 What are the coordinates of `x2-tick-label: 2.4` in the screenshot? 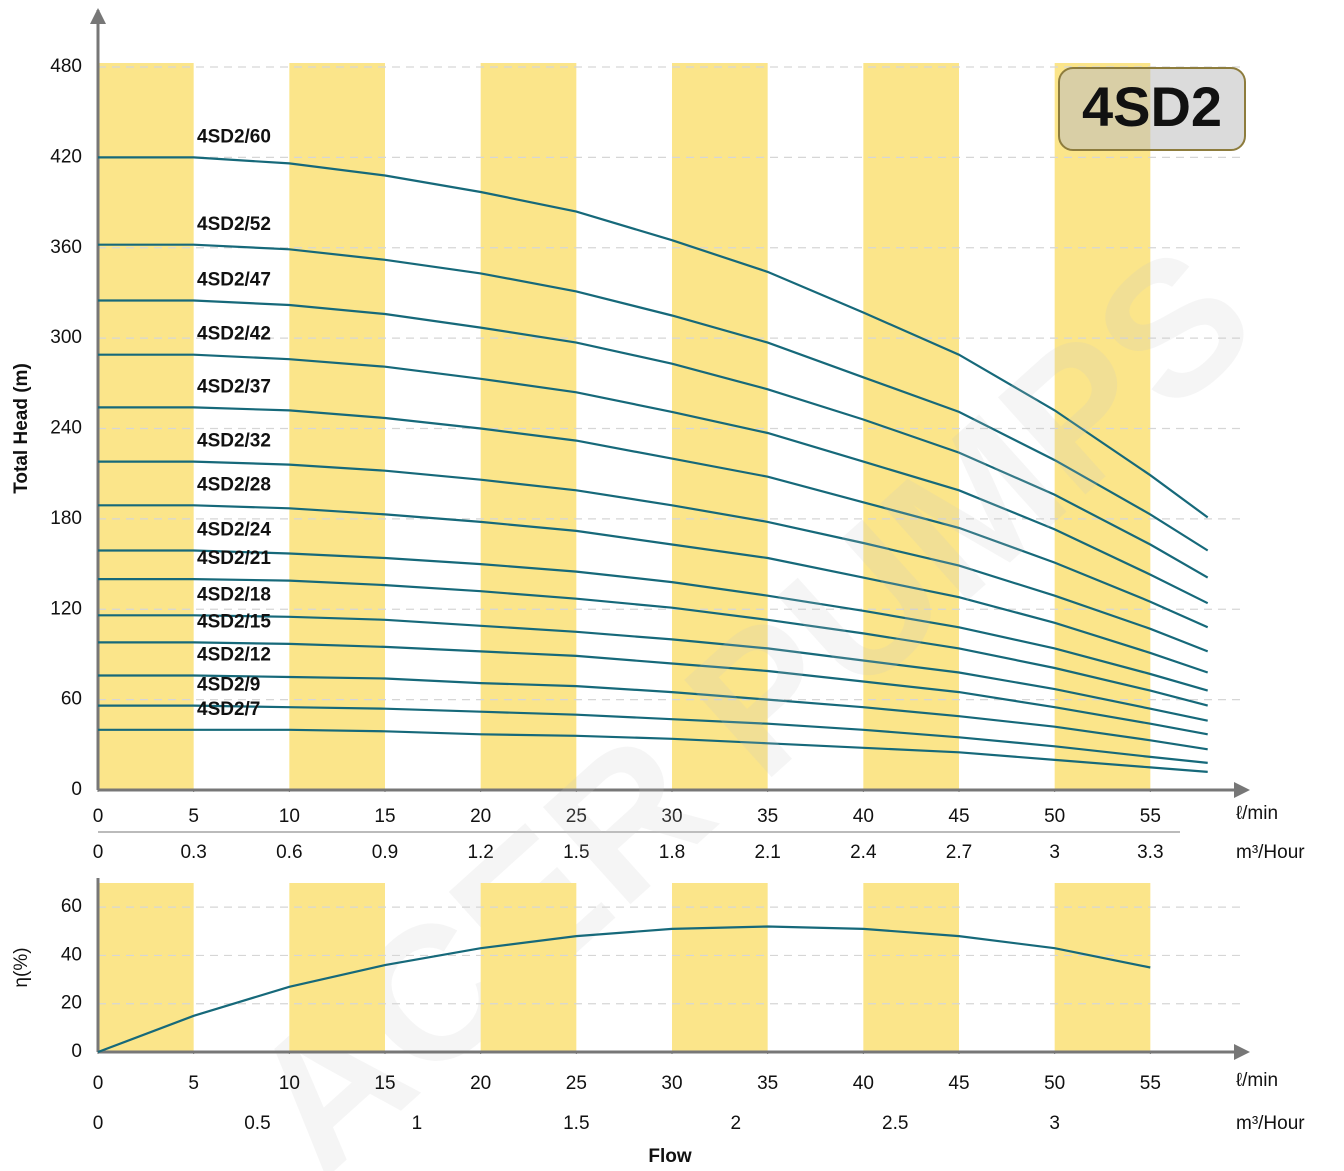 It's located at (863, 852).